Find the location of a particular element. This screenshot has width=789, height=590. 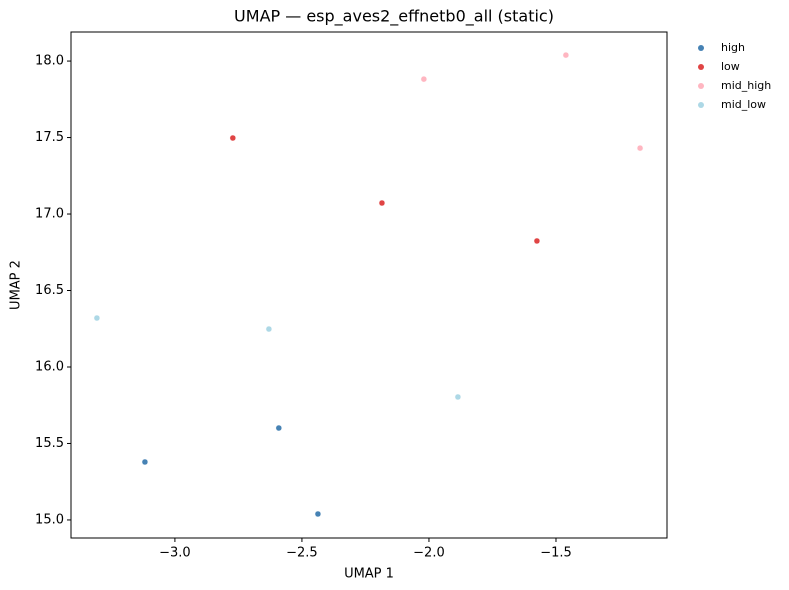

y-tick-label: 16.5 is located at coordinates (49, 290).